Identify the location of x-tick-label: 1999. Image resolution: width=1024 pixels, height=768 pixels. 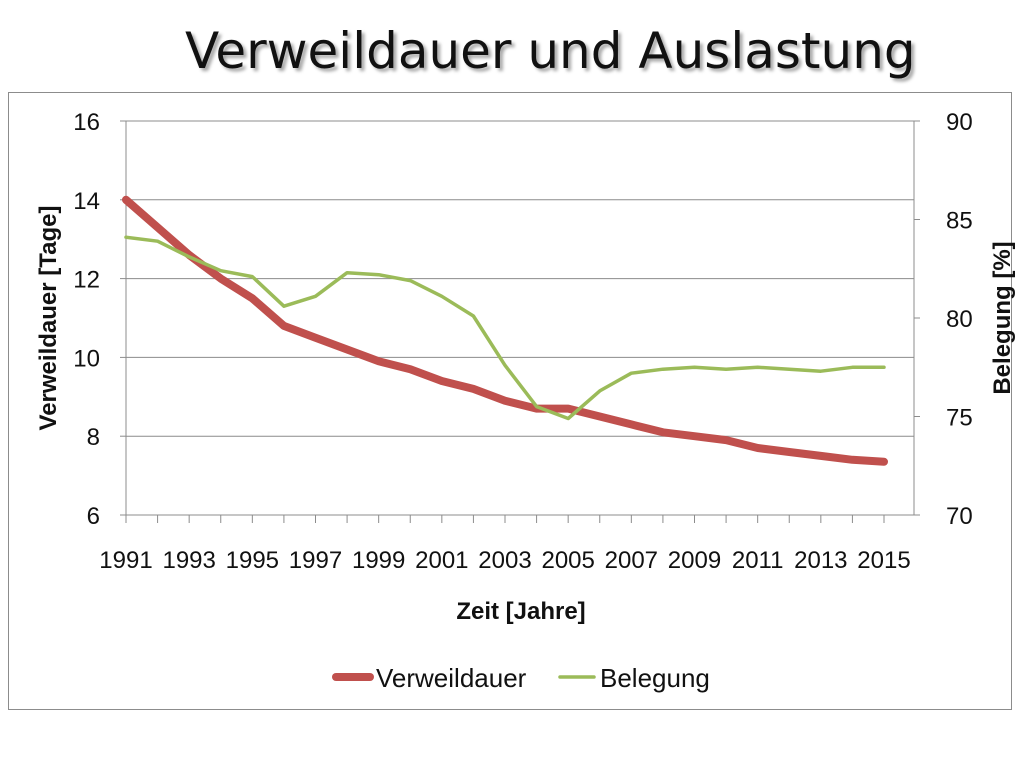
(378, 560).